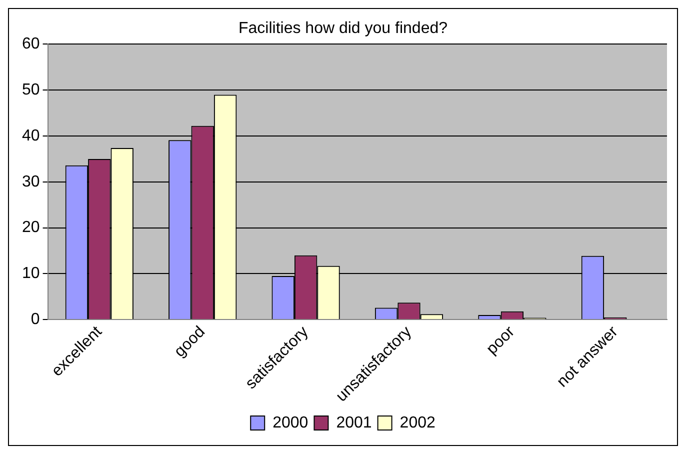 The width and height of the screenshot is (688, 457). Describe the element at coordinates (354, 423) in the screenshot. I see `legend-label: 2001` at that location.